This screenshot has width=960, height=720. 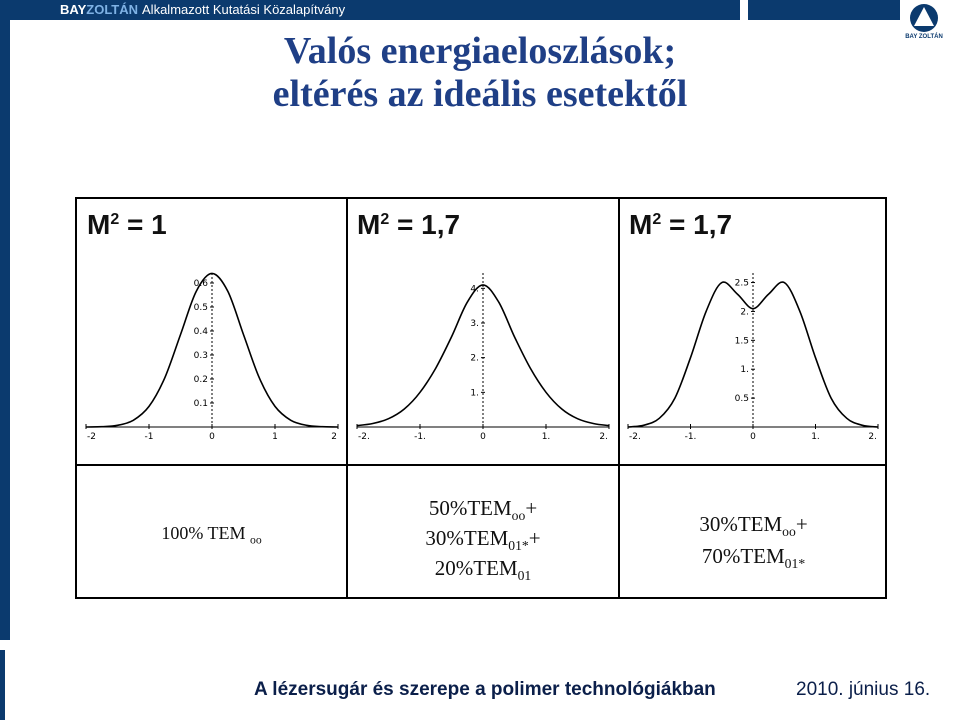 I want to click on composition-3-line-1: 30%TEMoo+, so click(x=753, y=526).